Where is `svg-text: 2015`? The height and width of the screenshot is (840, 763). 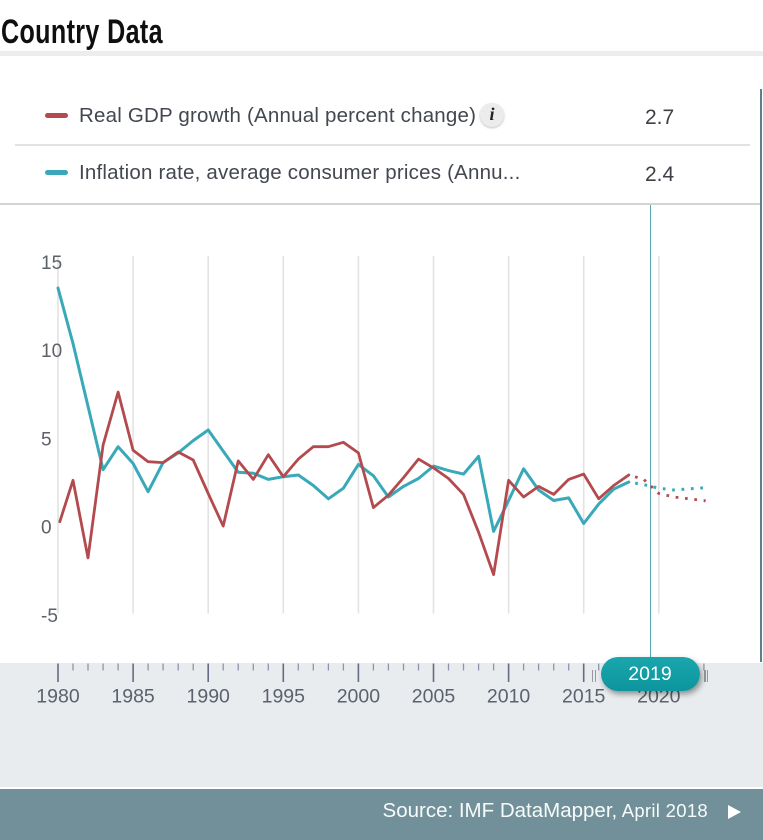 svg-text: 2015 is located at coordinates (584, 697).